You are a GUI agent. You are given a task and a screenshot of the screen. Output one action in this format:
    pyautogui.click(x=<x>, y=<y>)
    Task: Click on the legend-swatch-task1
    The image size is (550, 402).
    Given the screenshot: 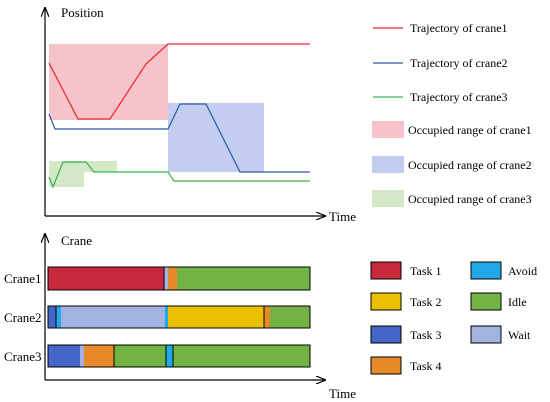 What is the action you would take?
    pyautogui.click(x=386, y=270)
    